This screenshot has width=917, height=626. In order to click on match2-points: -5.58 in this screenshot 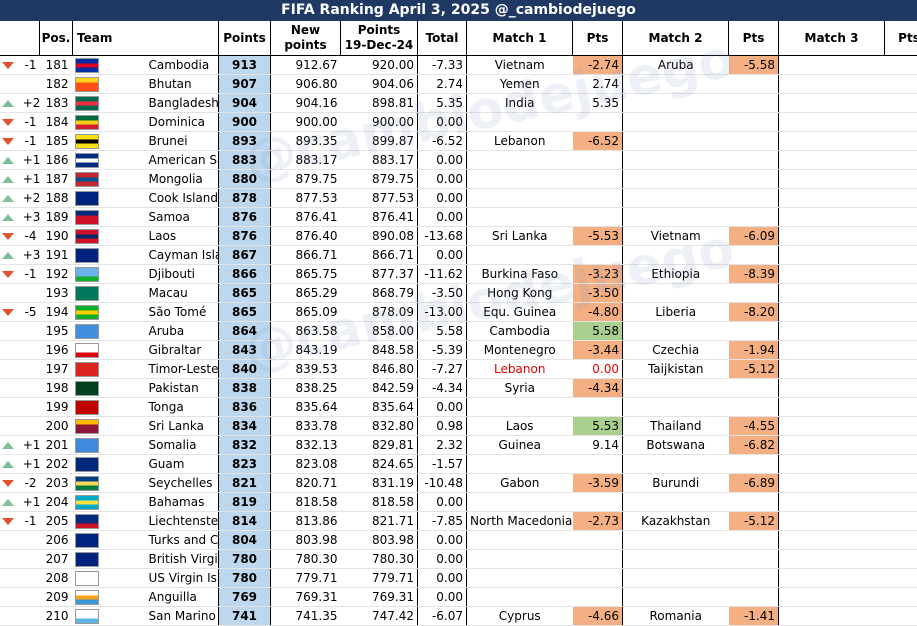, I will do `click(754, 65)`.